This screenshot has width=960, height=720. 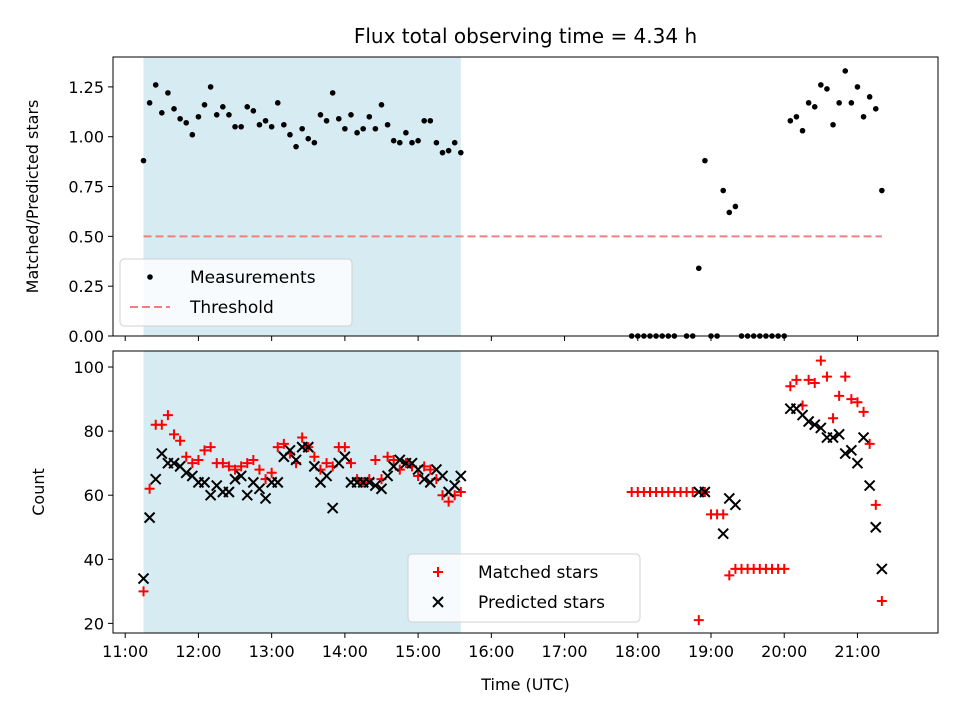 What do you see at coordinates (253, 278) in the screenshot?
I see `legend-label: Measurements` at bounding box center [253, 278].